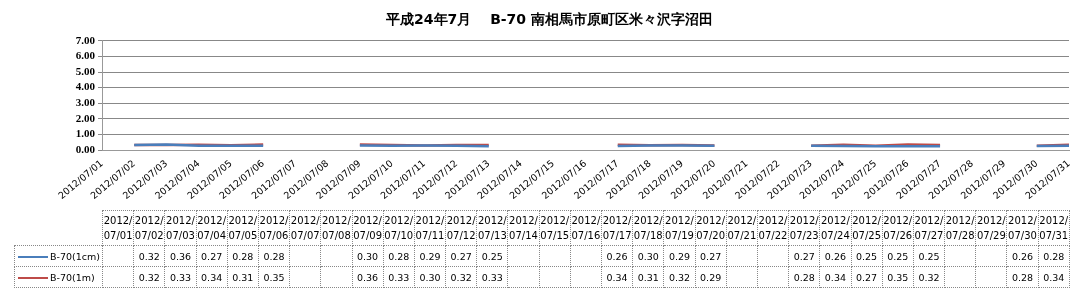 Image resolution: width=1081 pixels, height=306 pixels. Describe the element at coordinates (430, 228) in the screenshot. I see `category-label: 2012/07/11` at that location.